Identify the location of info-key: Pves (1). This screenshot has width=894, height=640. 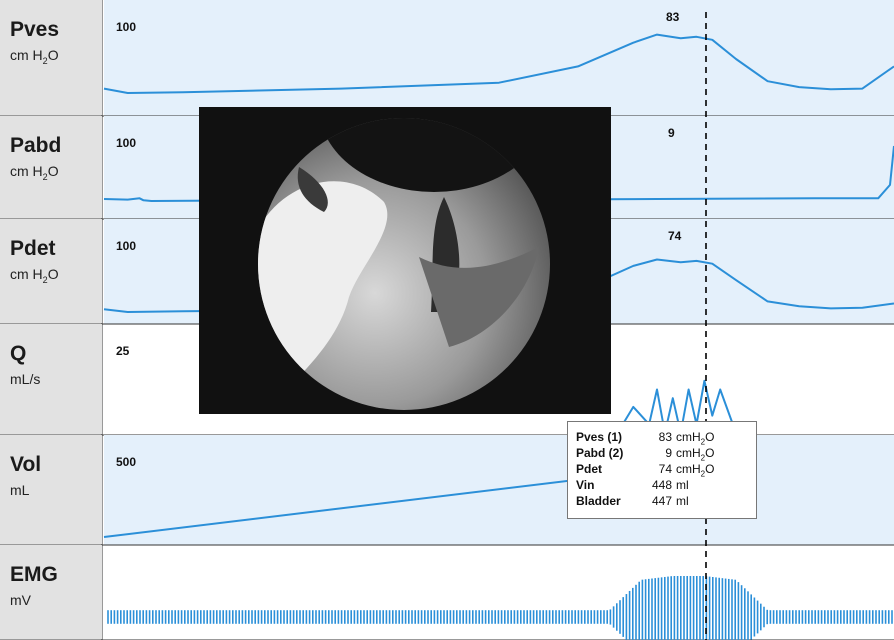
(599, 437).